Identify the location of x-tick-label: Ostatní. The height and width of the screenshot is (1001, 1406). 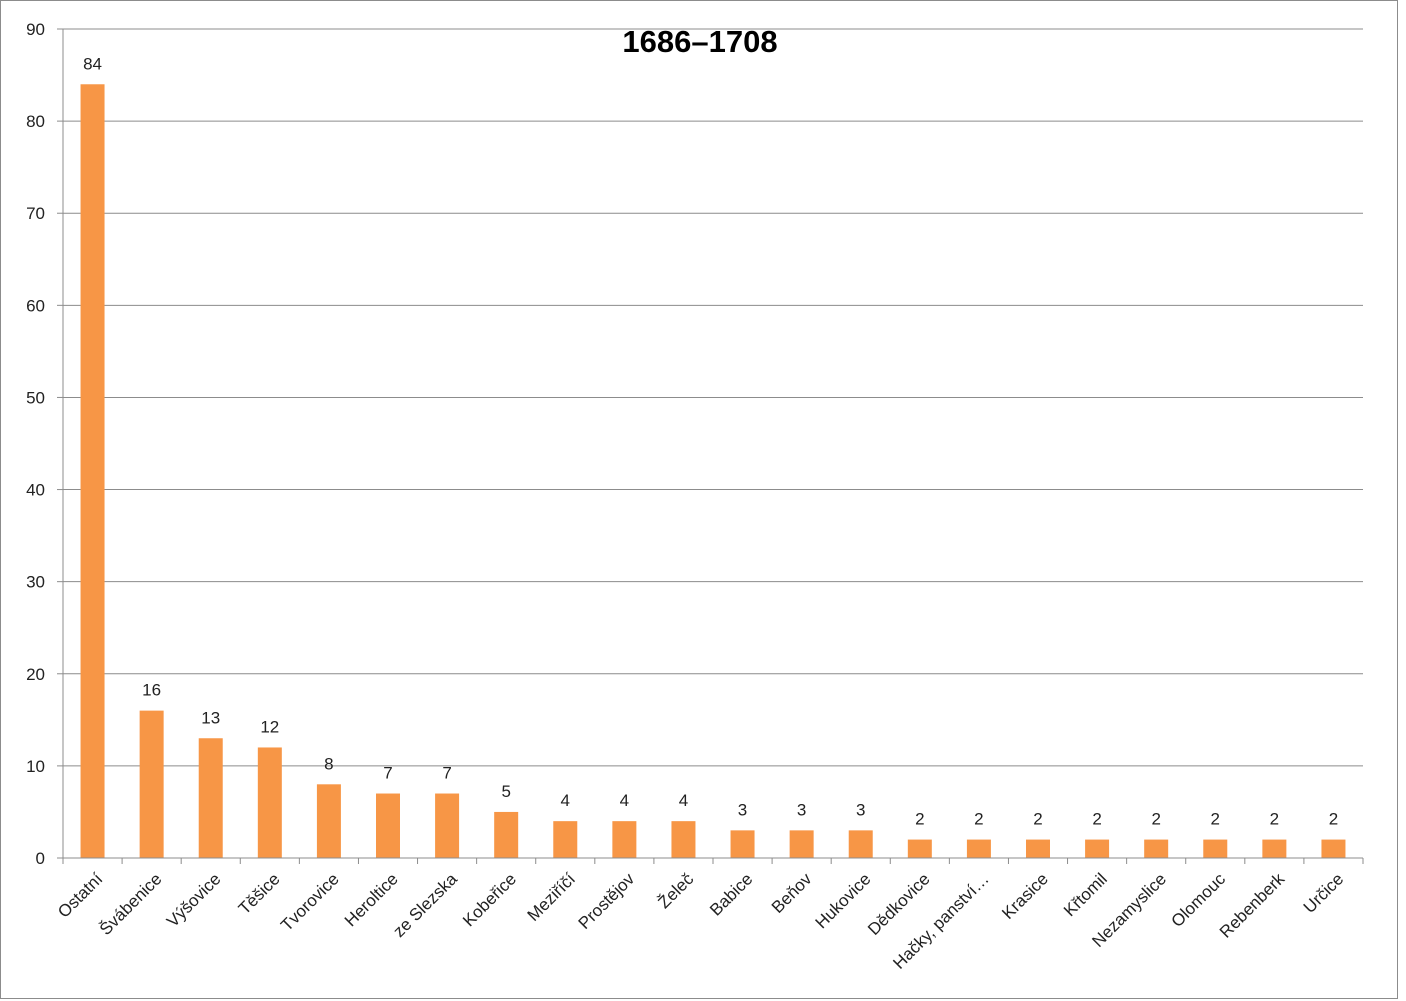
(80, 895).